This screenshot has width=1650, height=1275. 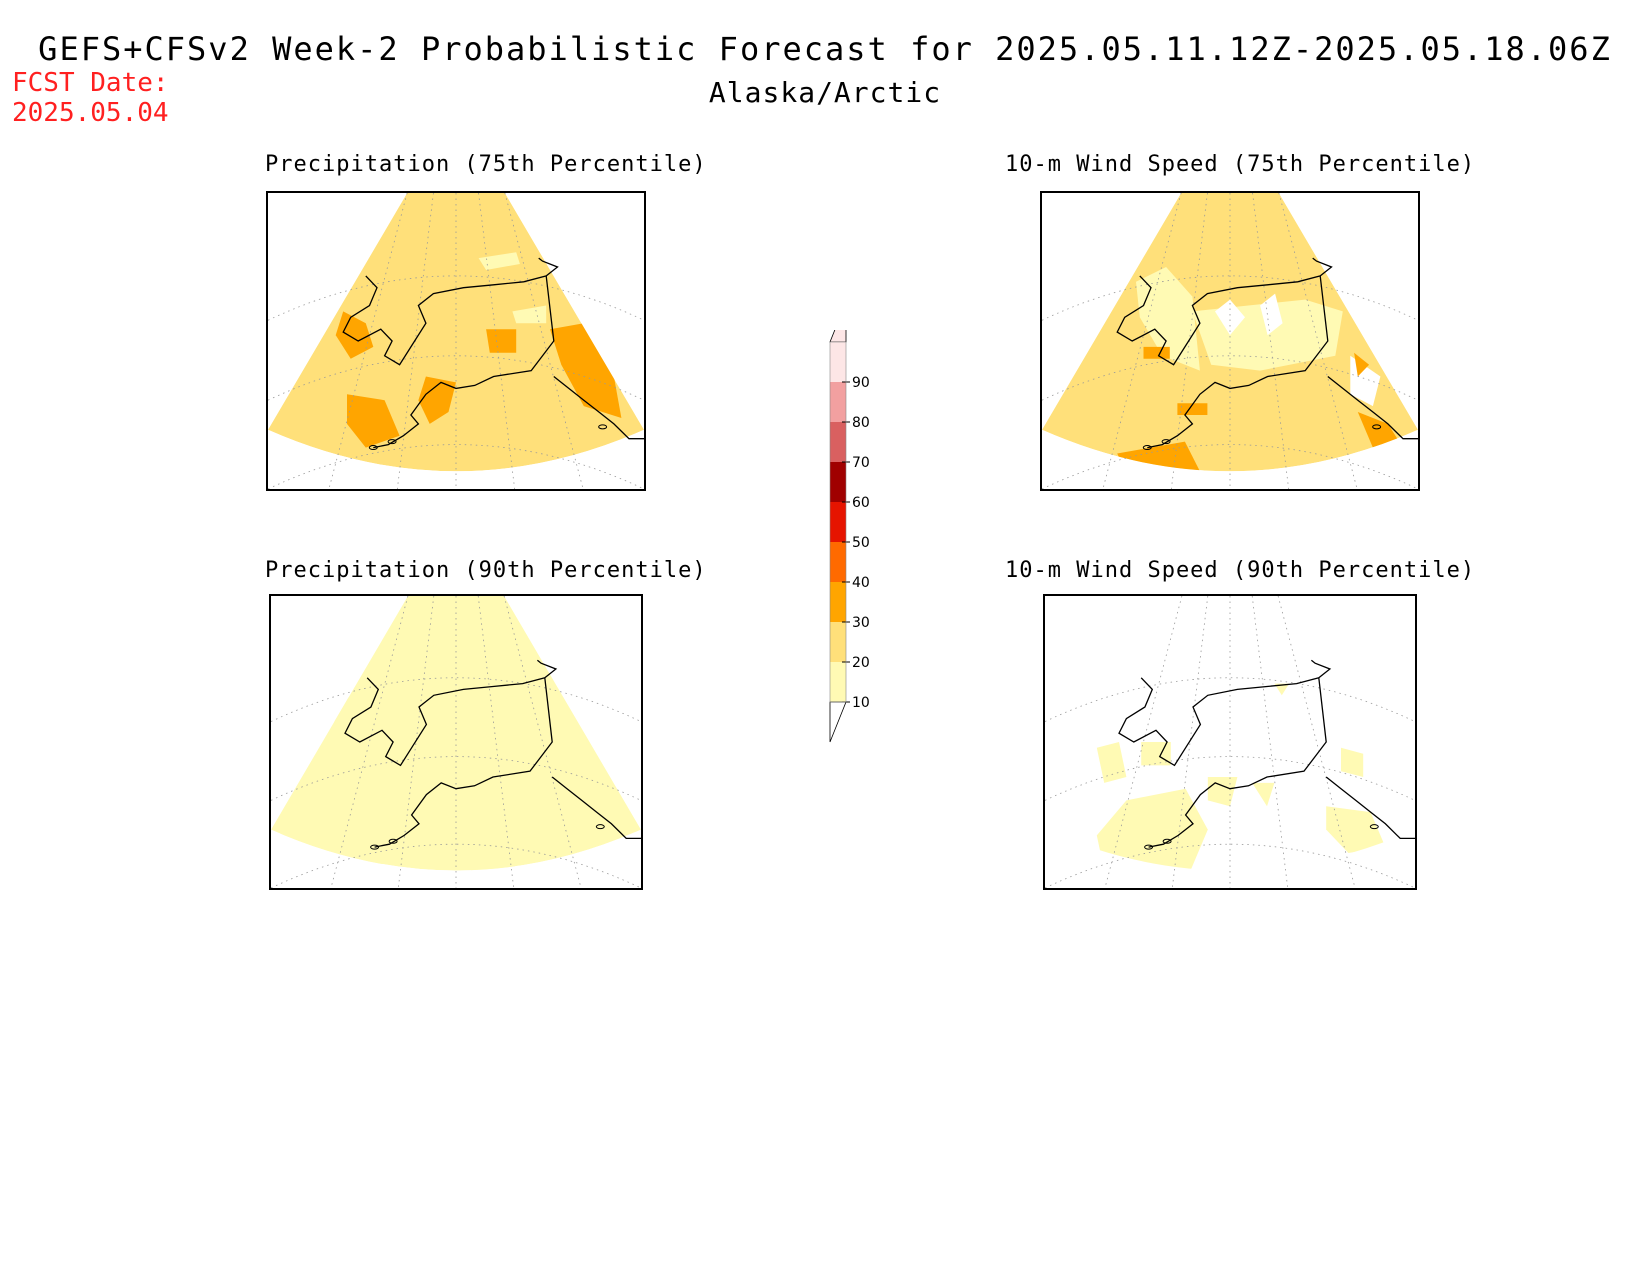 What do you see at coordinates (861, 703) in the screenshot?
I see `colorbar-label-10: 10` at bounding box center [861, 703].